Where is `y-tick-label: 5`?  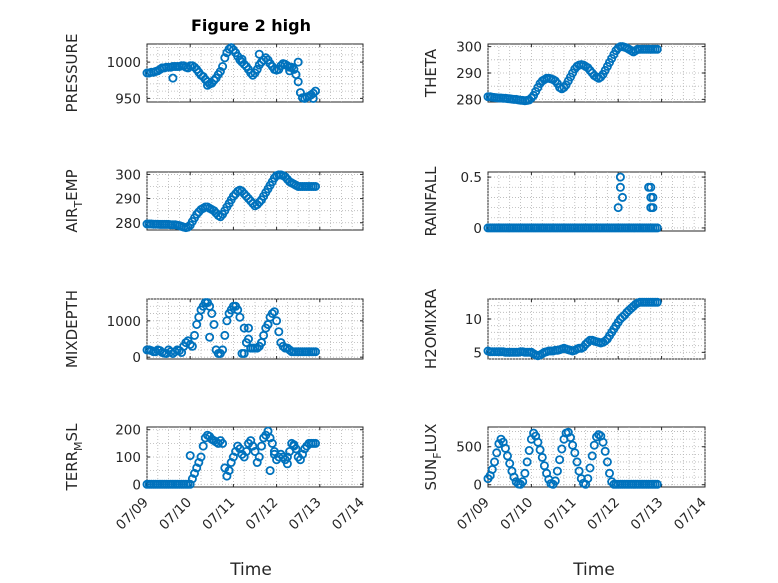 y-tick-label: 5 is located at coordinates (477, 353).